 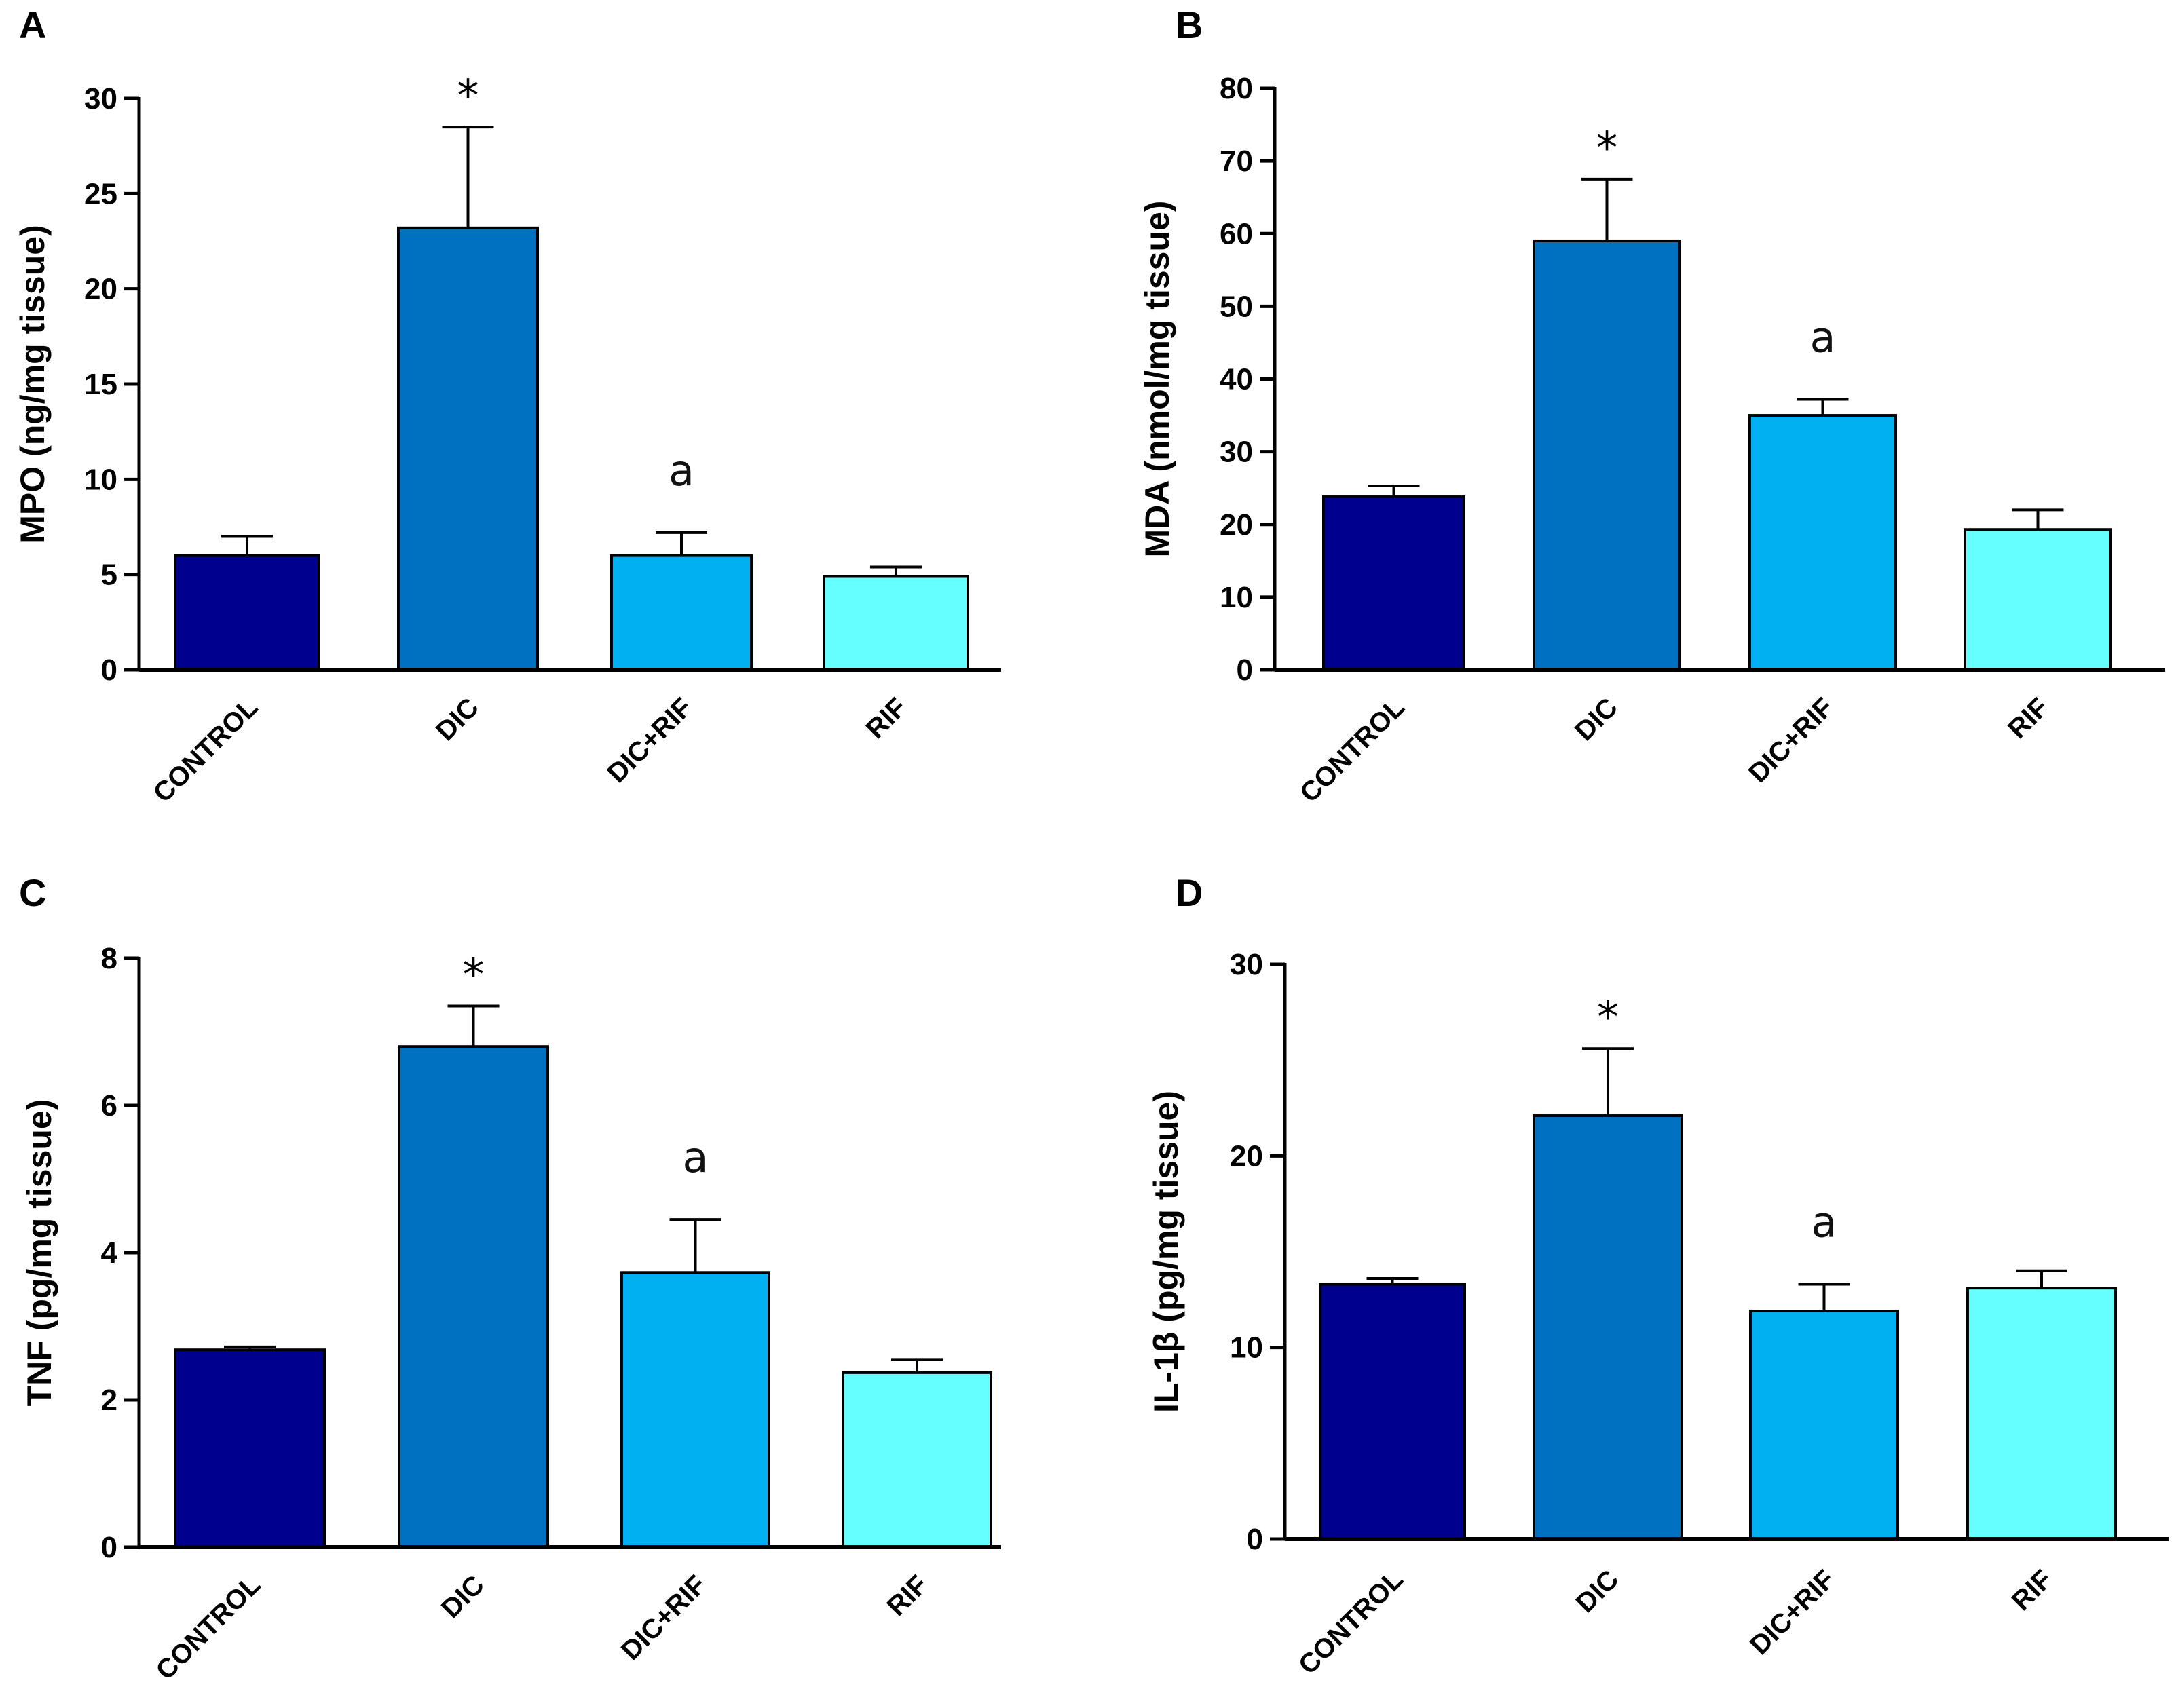 What do you see at coordinates (109, 1400) in the screenshot?
I see `y-tick-label: 2` at bounding box center [109, 1400].